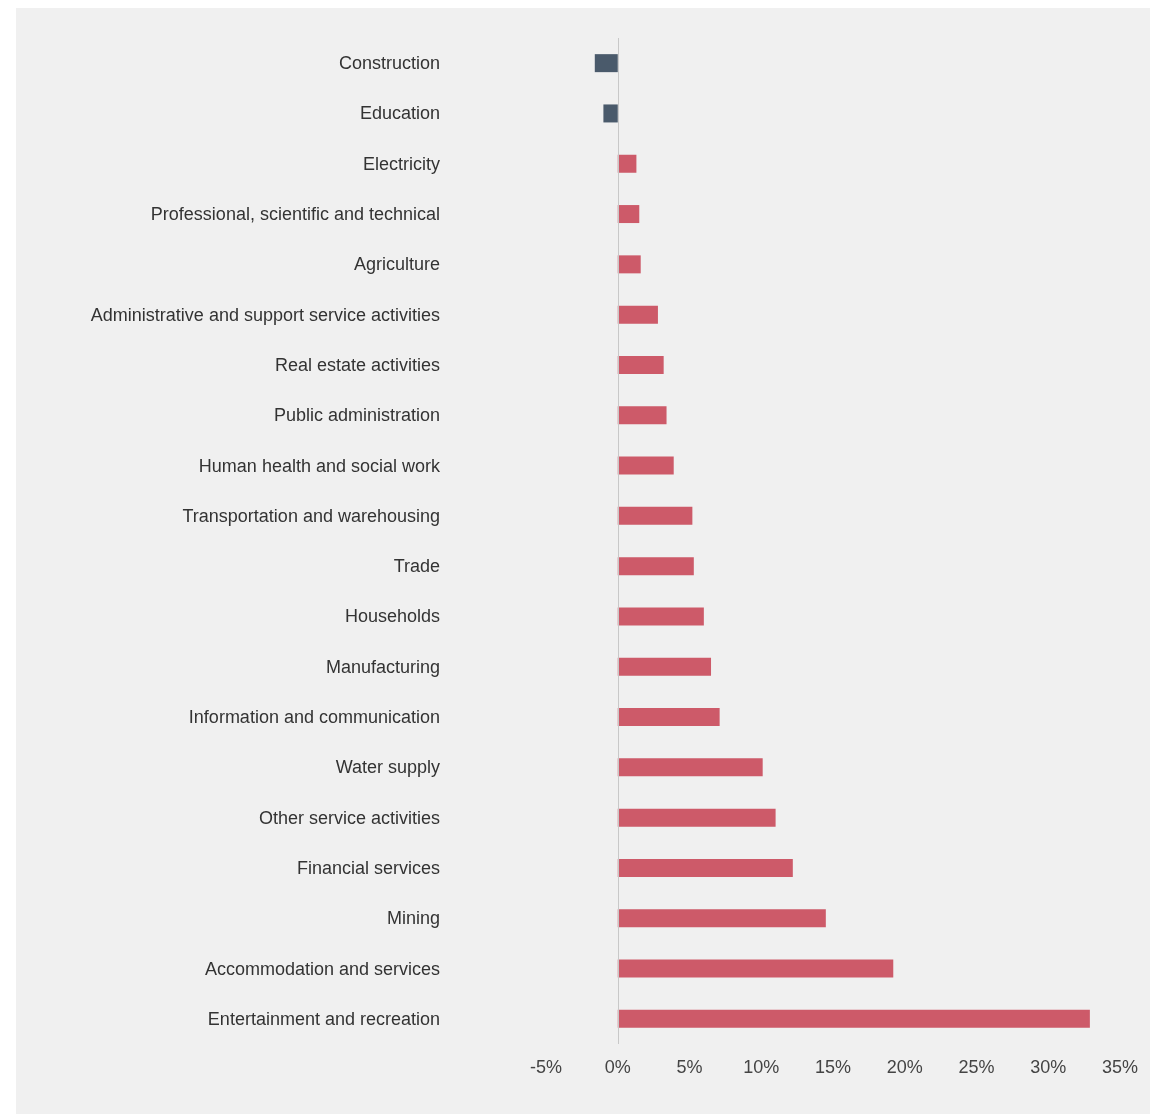 The width and height of the screenshot is (1150, 1114). Describe the element at coordinates (689, 1067) in the screenshot. I see `x-tick-label: 5%` at that location.